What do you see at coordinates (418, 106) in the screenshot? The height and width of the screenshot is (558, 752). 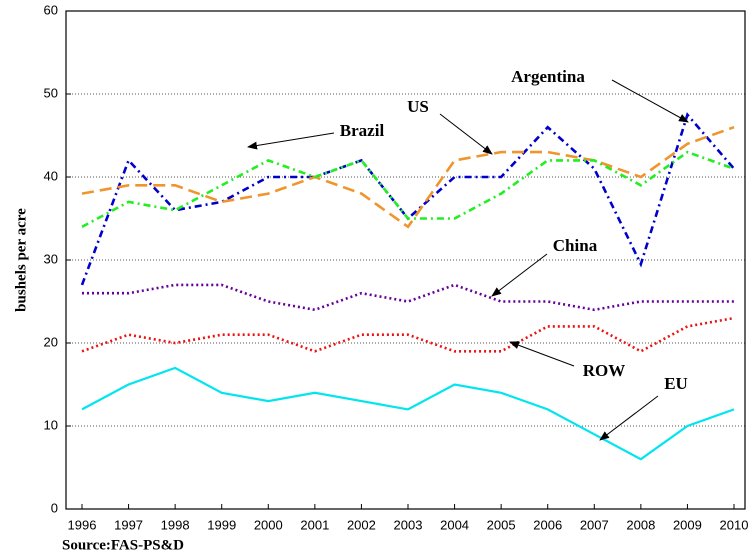 I see `annotation: US` at bounding box center [418, 106].